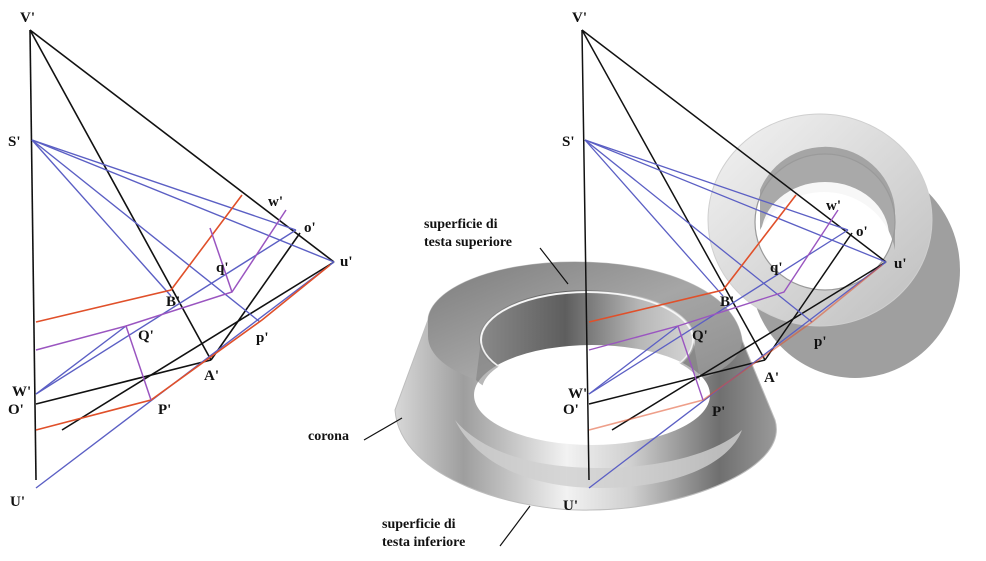 The height and width of the screenshot is (561, 986). I want to click on left-label-o: o', so click(310, 228).